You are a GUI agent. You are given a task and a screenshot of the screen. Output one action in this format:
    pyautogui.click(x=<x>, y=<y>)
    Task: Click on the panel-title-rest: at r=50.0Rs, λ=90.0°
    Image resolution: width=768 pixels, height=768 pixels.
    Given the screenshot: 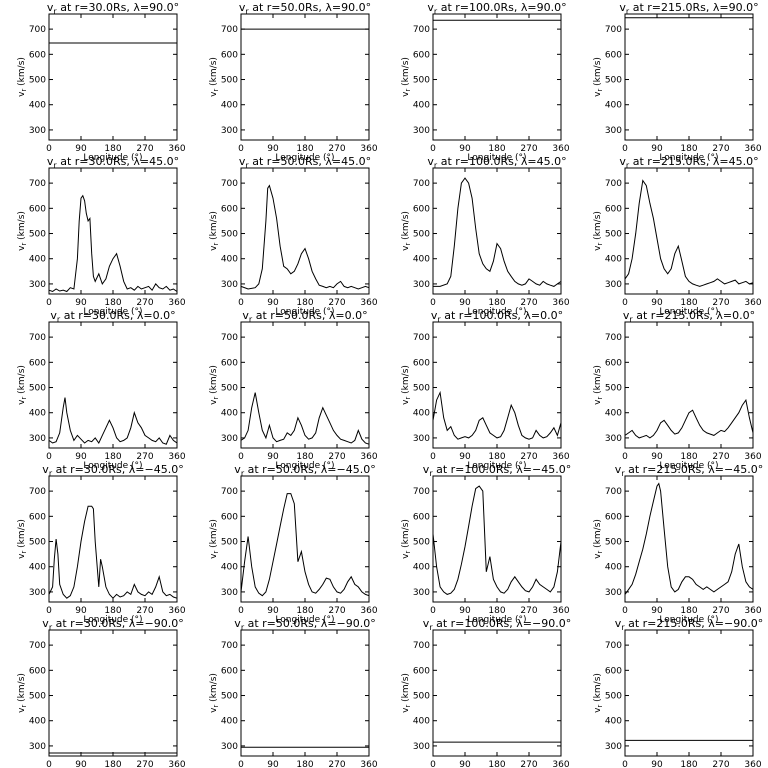 What is the action you would take?
    pyautogui.click(x=310, y=7)
    